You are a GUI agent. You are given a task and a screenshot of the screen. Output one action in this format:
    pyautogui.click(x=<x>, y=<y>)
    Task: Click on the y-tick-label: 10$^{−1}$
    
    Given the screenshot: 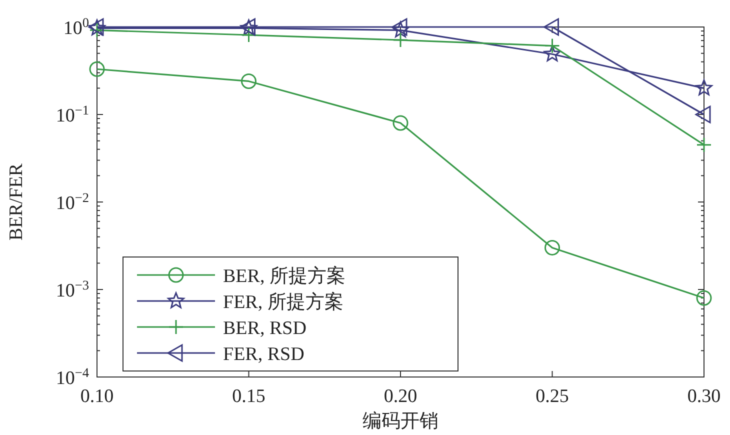 What is the action you would take?
    pyautogui.click(x=72, y=114)
    